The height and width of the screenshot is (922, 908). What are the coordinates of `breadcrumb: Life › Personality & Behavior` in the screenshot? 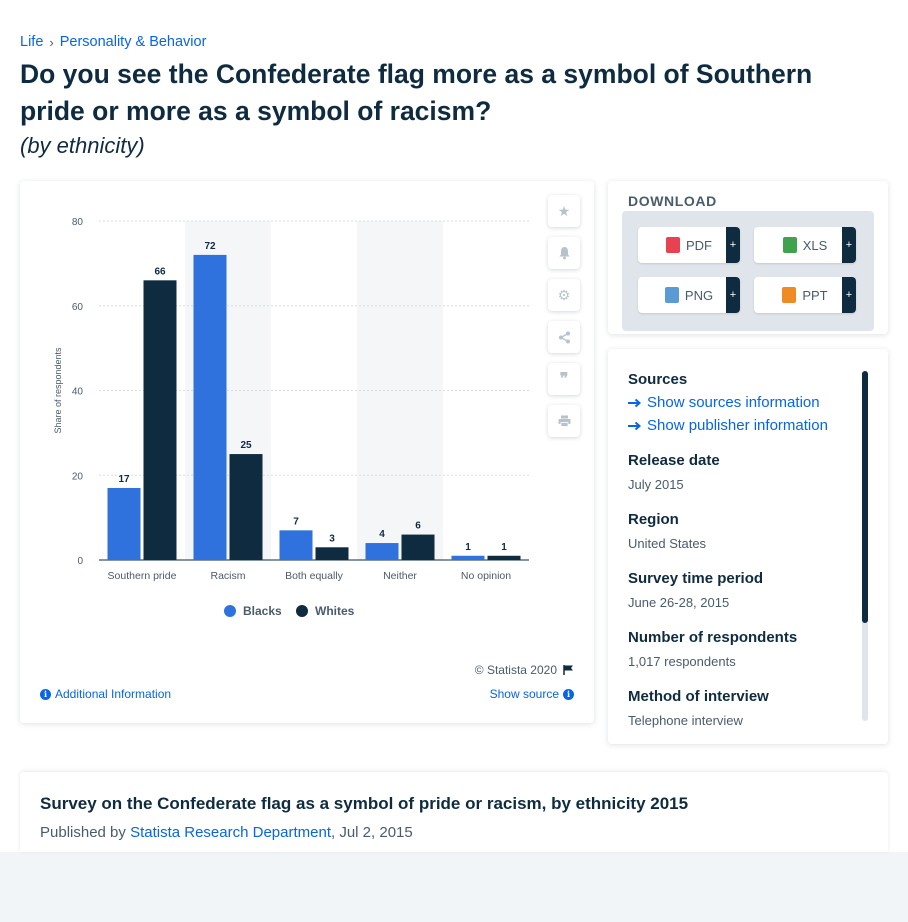 It's located at (113, 42).